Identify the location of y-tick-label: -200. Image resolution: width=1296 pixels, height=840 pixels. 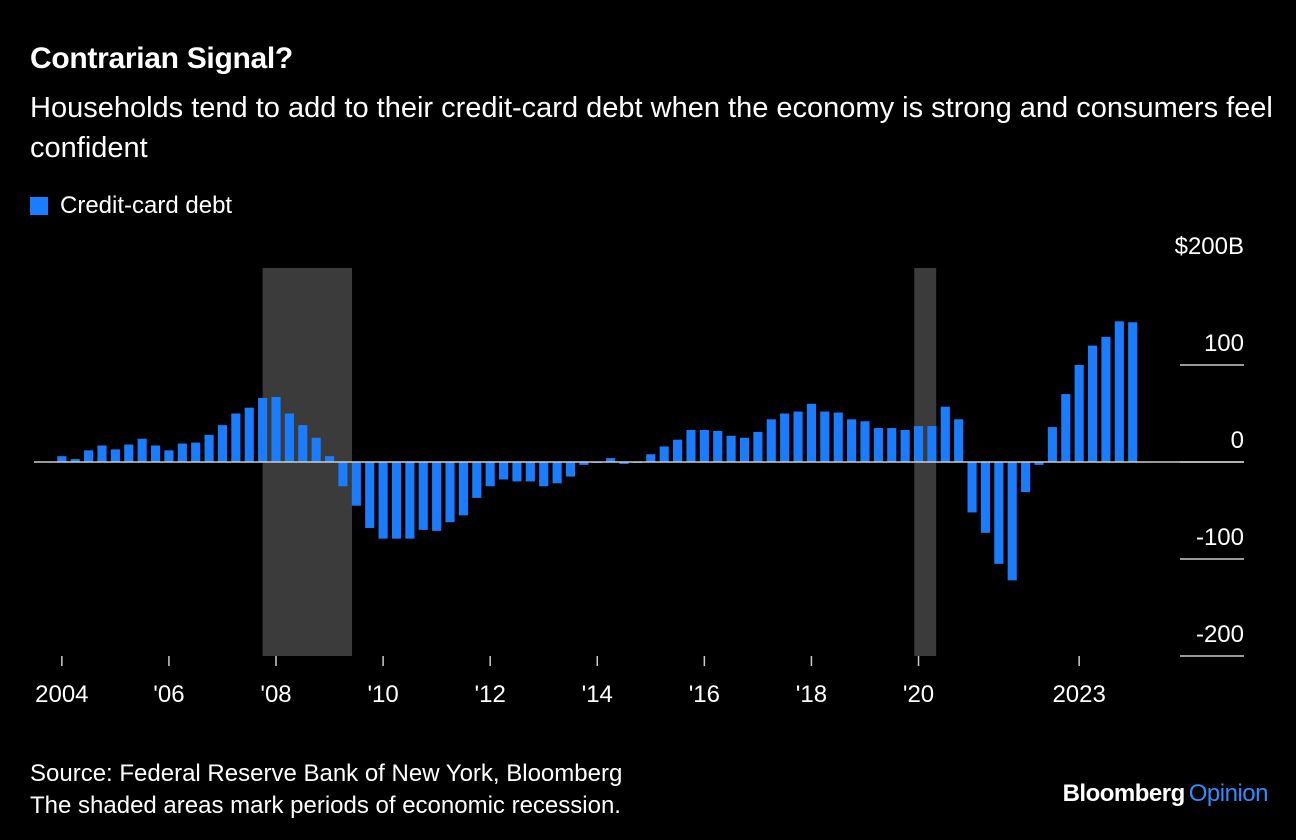
(1220, 634).